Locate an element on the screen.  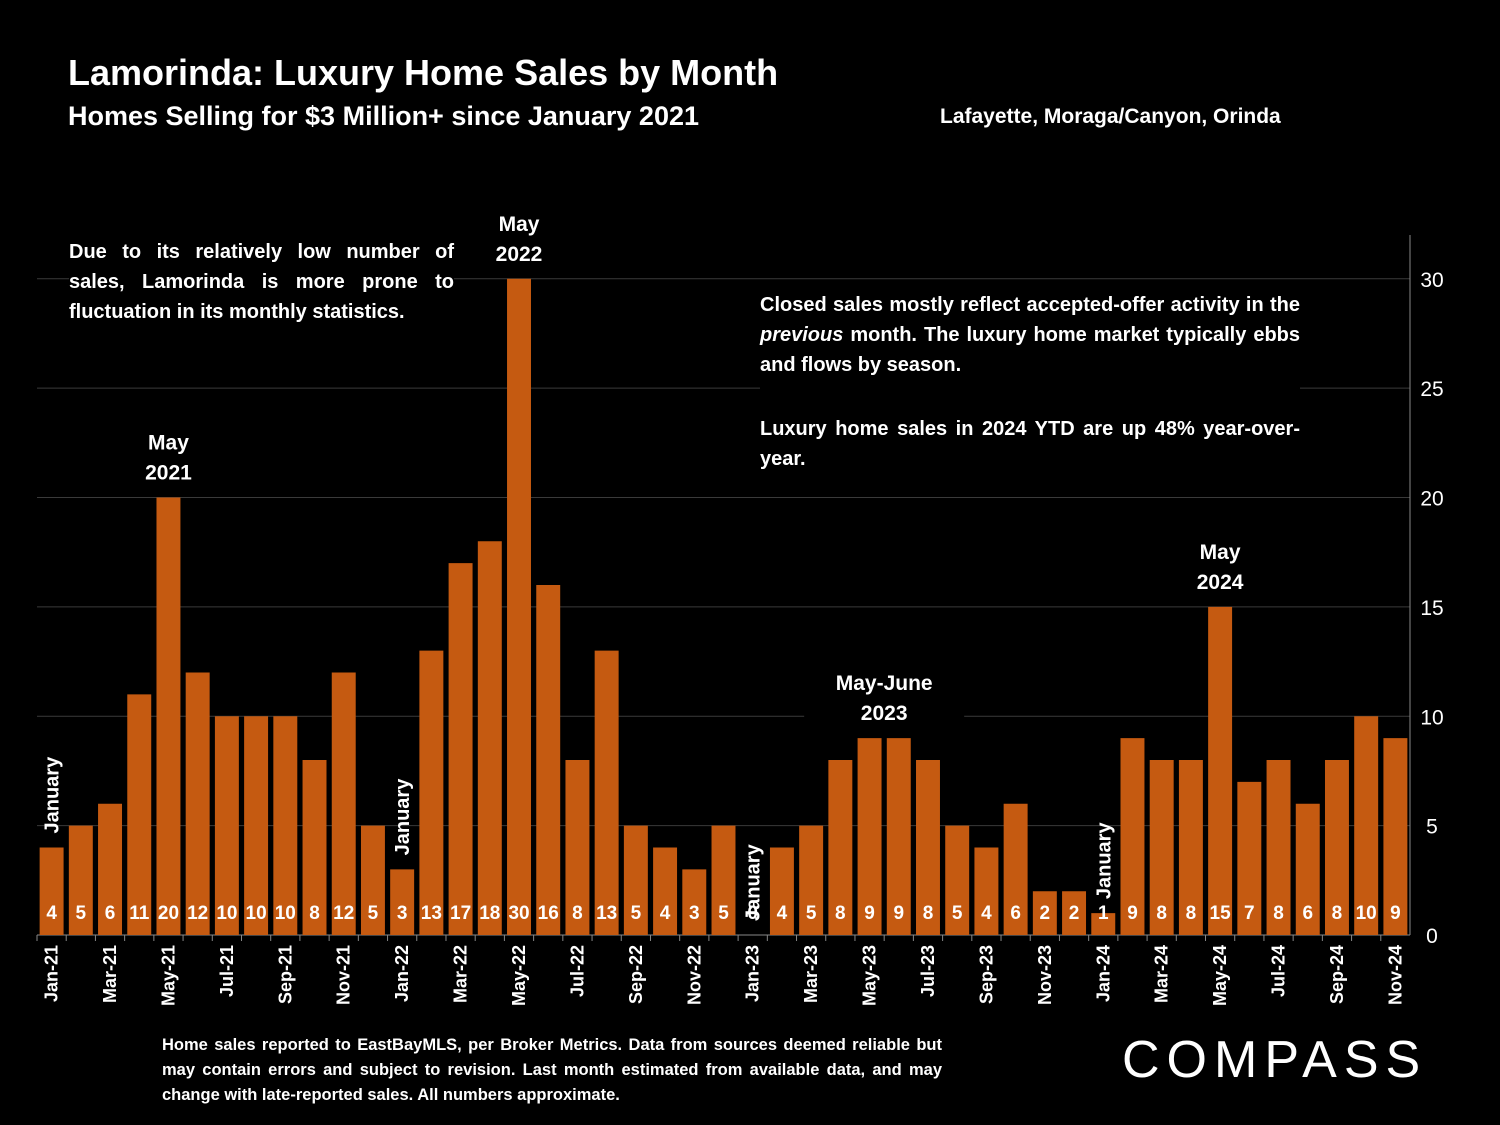
x-tick-label: Nov-23 is located at coordinates (1045, 975).